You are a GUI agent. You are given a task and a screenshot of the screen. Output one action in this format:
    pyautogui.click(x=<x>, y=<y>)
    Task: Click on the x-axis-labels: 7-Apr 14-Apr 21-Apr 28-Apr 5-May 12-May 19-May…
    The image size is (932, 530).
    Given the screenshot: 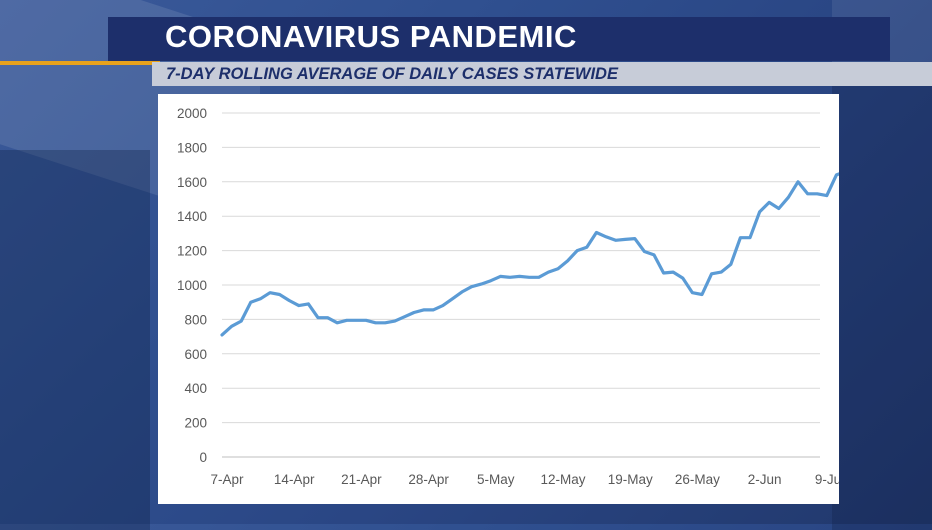 What is the action you would take?
    pyautogui.click(x=524, y=479)
    